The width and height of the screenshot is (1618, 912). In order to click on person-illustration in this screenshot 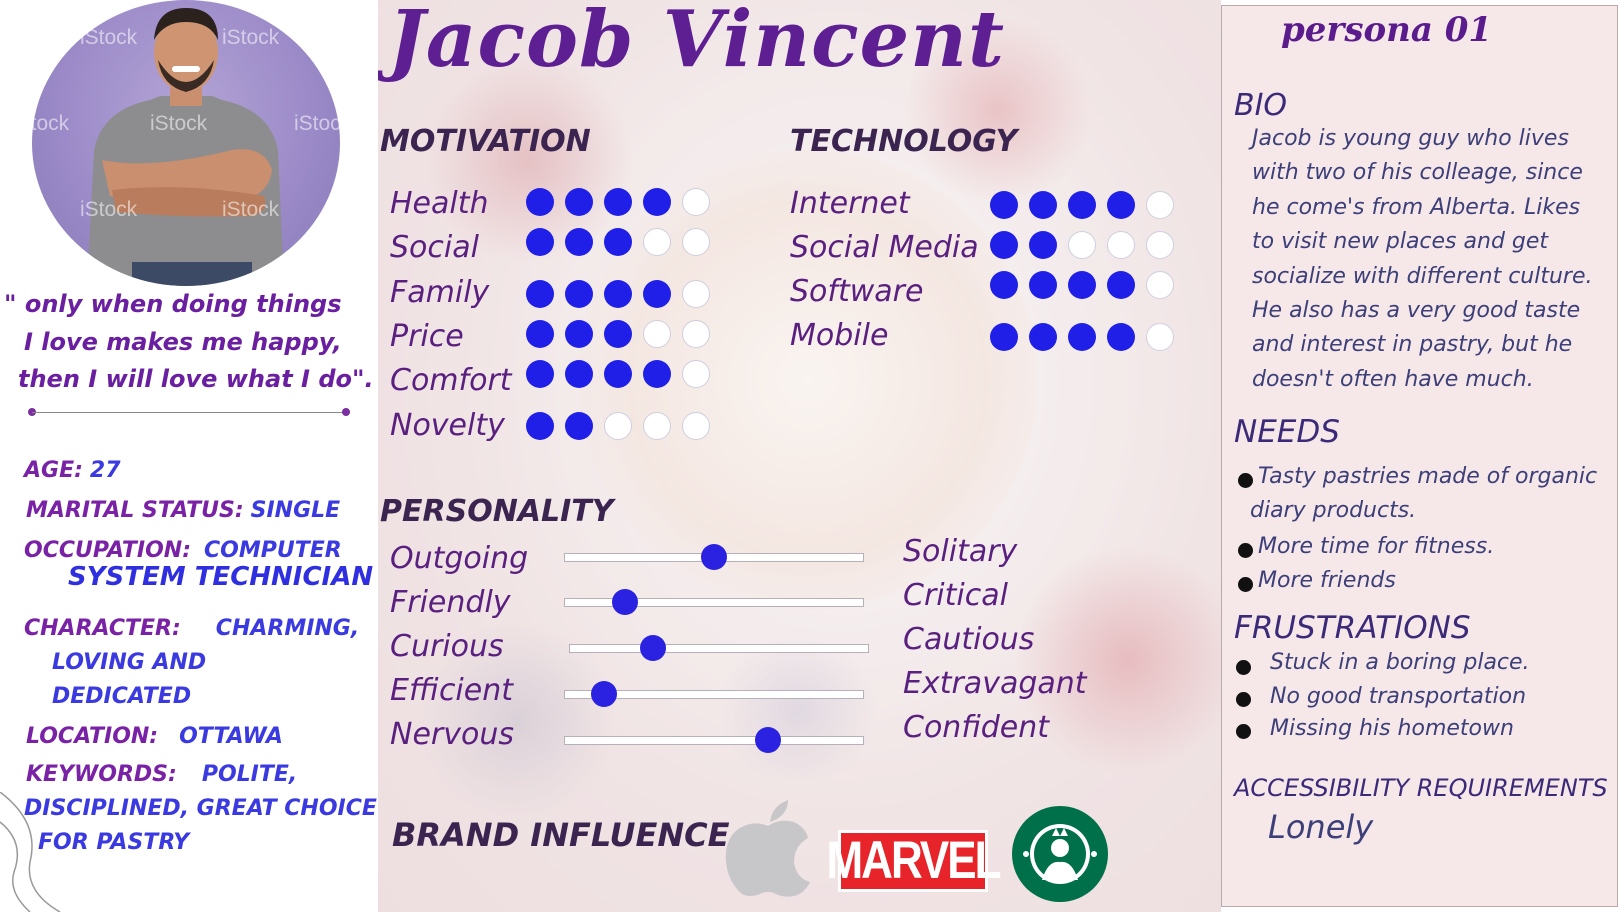, I will do `click(185, 147)`.